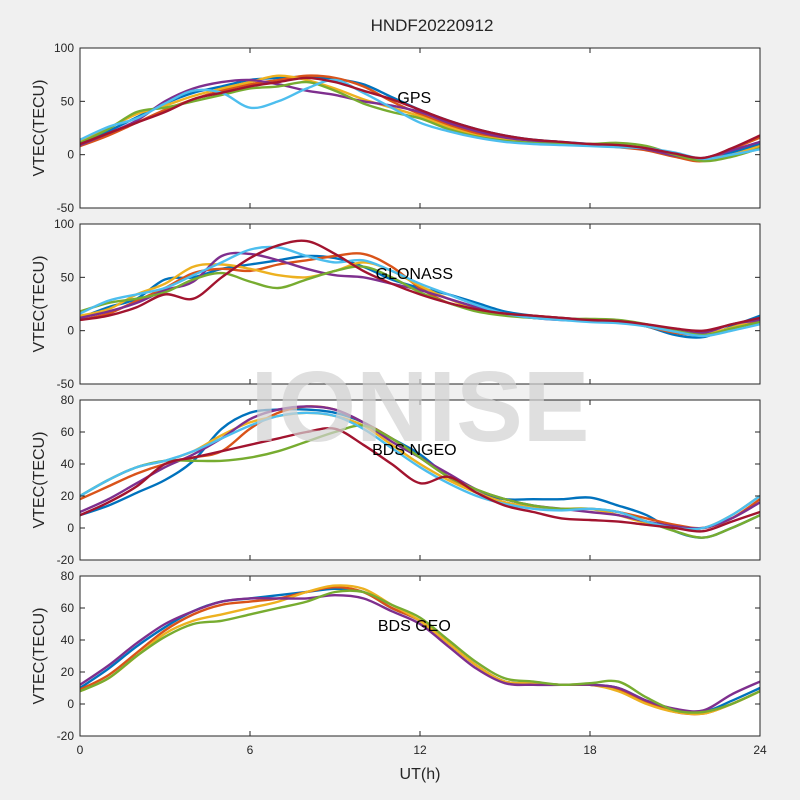  What do you see at coordinates (414, 98) in the screenshot?
I see `series-annotation: GPS` at bounding box center [414, 98].